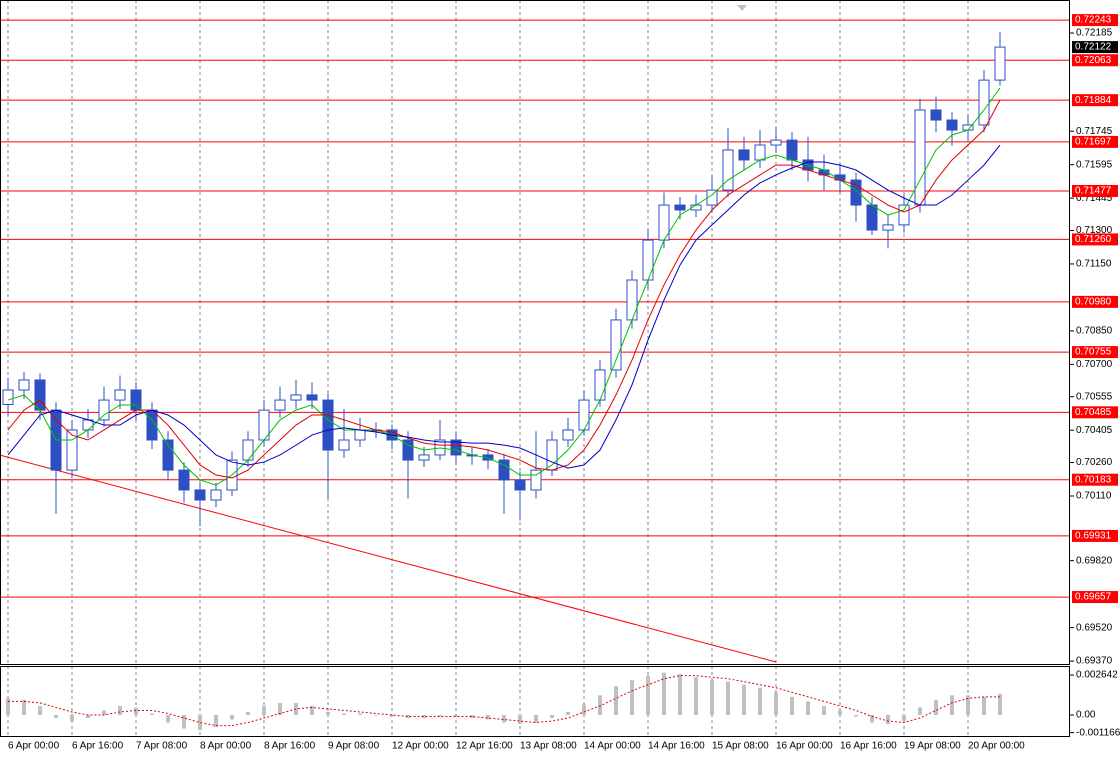 This screenshot has height=758, width=1120. What do you see at coordinates (1095, 47) in the screenshot?
I see `price-label-box` at bounding box center [1095, 47].